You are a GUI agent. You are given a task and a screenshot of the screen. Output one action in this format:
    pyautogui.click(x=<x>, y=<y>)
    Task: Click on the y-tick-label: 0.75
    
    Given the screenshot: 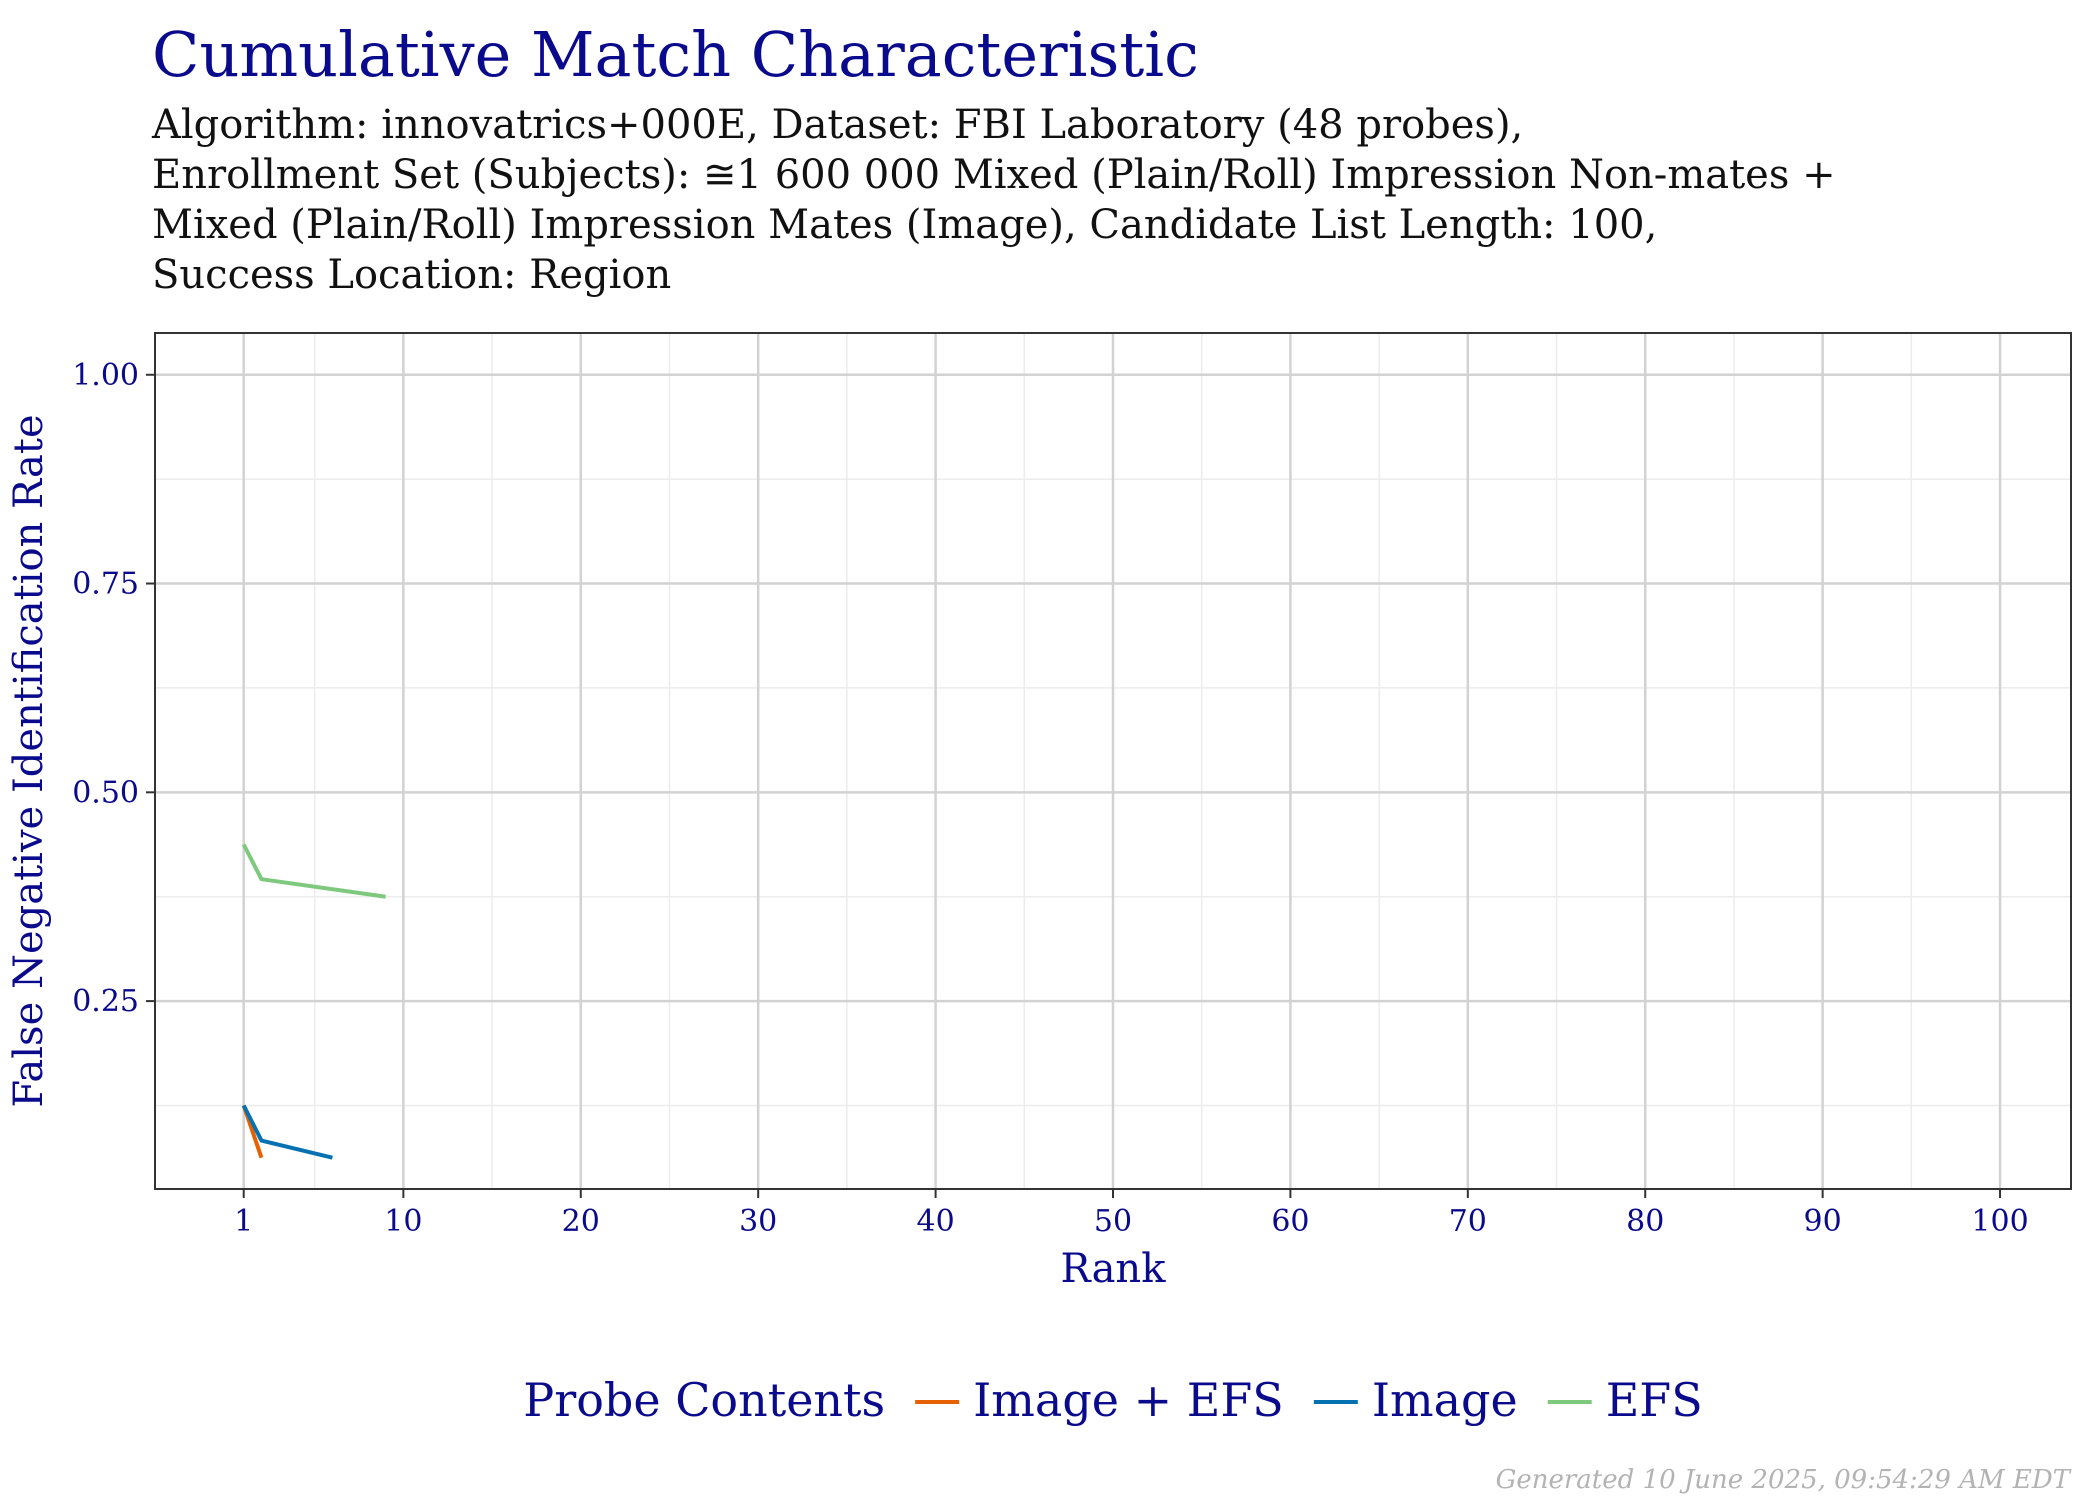 What is the action you would take?
    pyautogui.click(x=105, y=584)
    